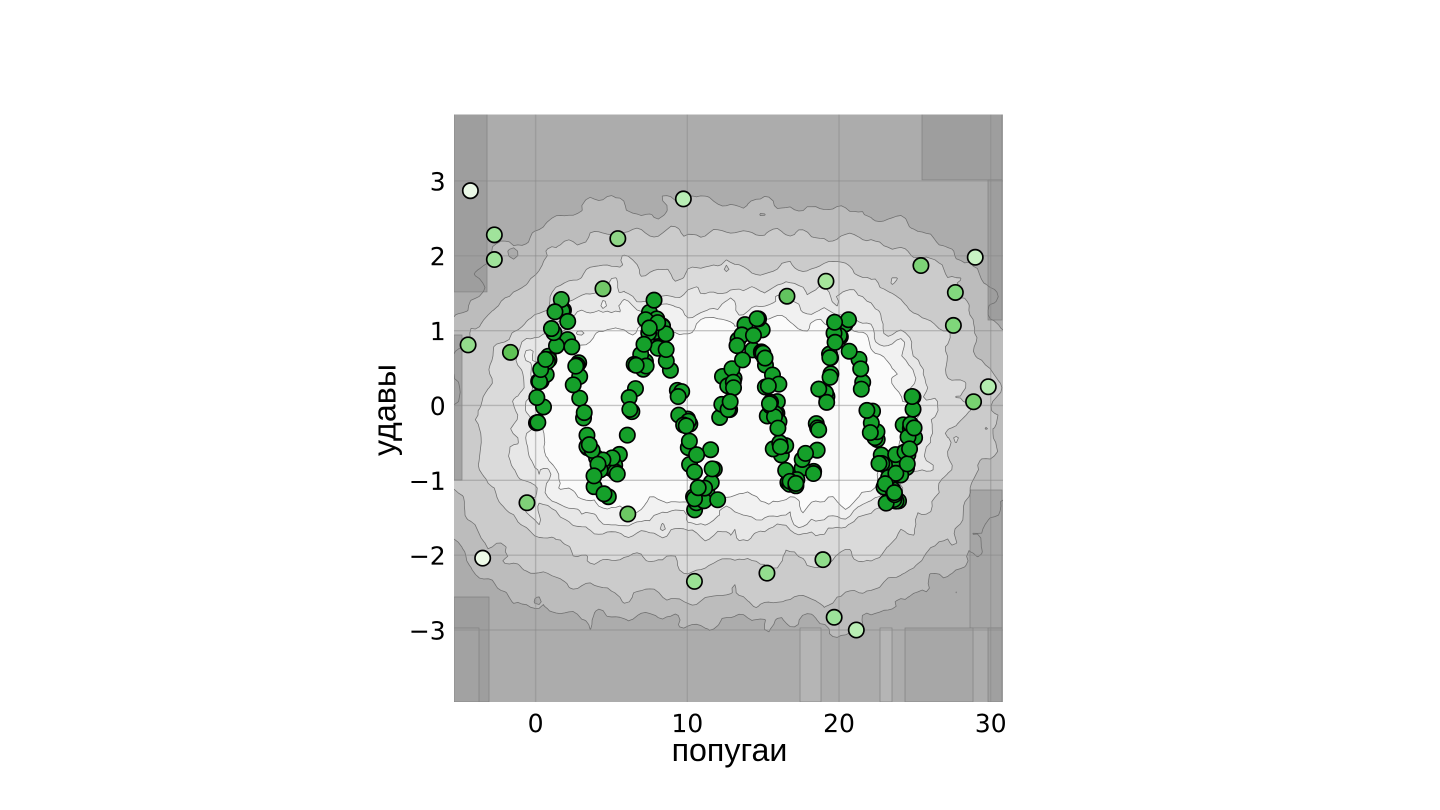 Image resolution: width=1440 pixels, height=810 pixels. What do you see at coordinates (730, 750) in the screenshot?
I see `svg-text: попугаи` at bounding box center [730, 750].